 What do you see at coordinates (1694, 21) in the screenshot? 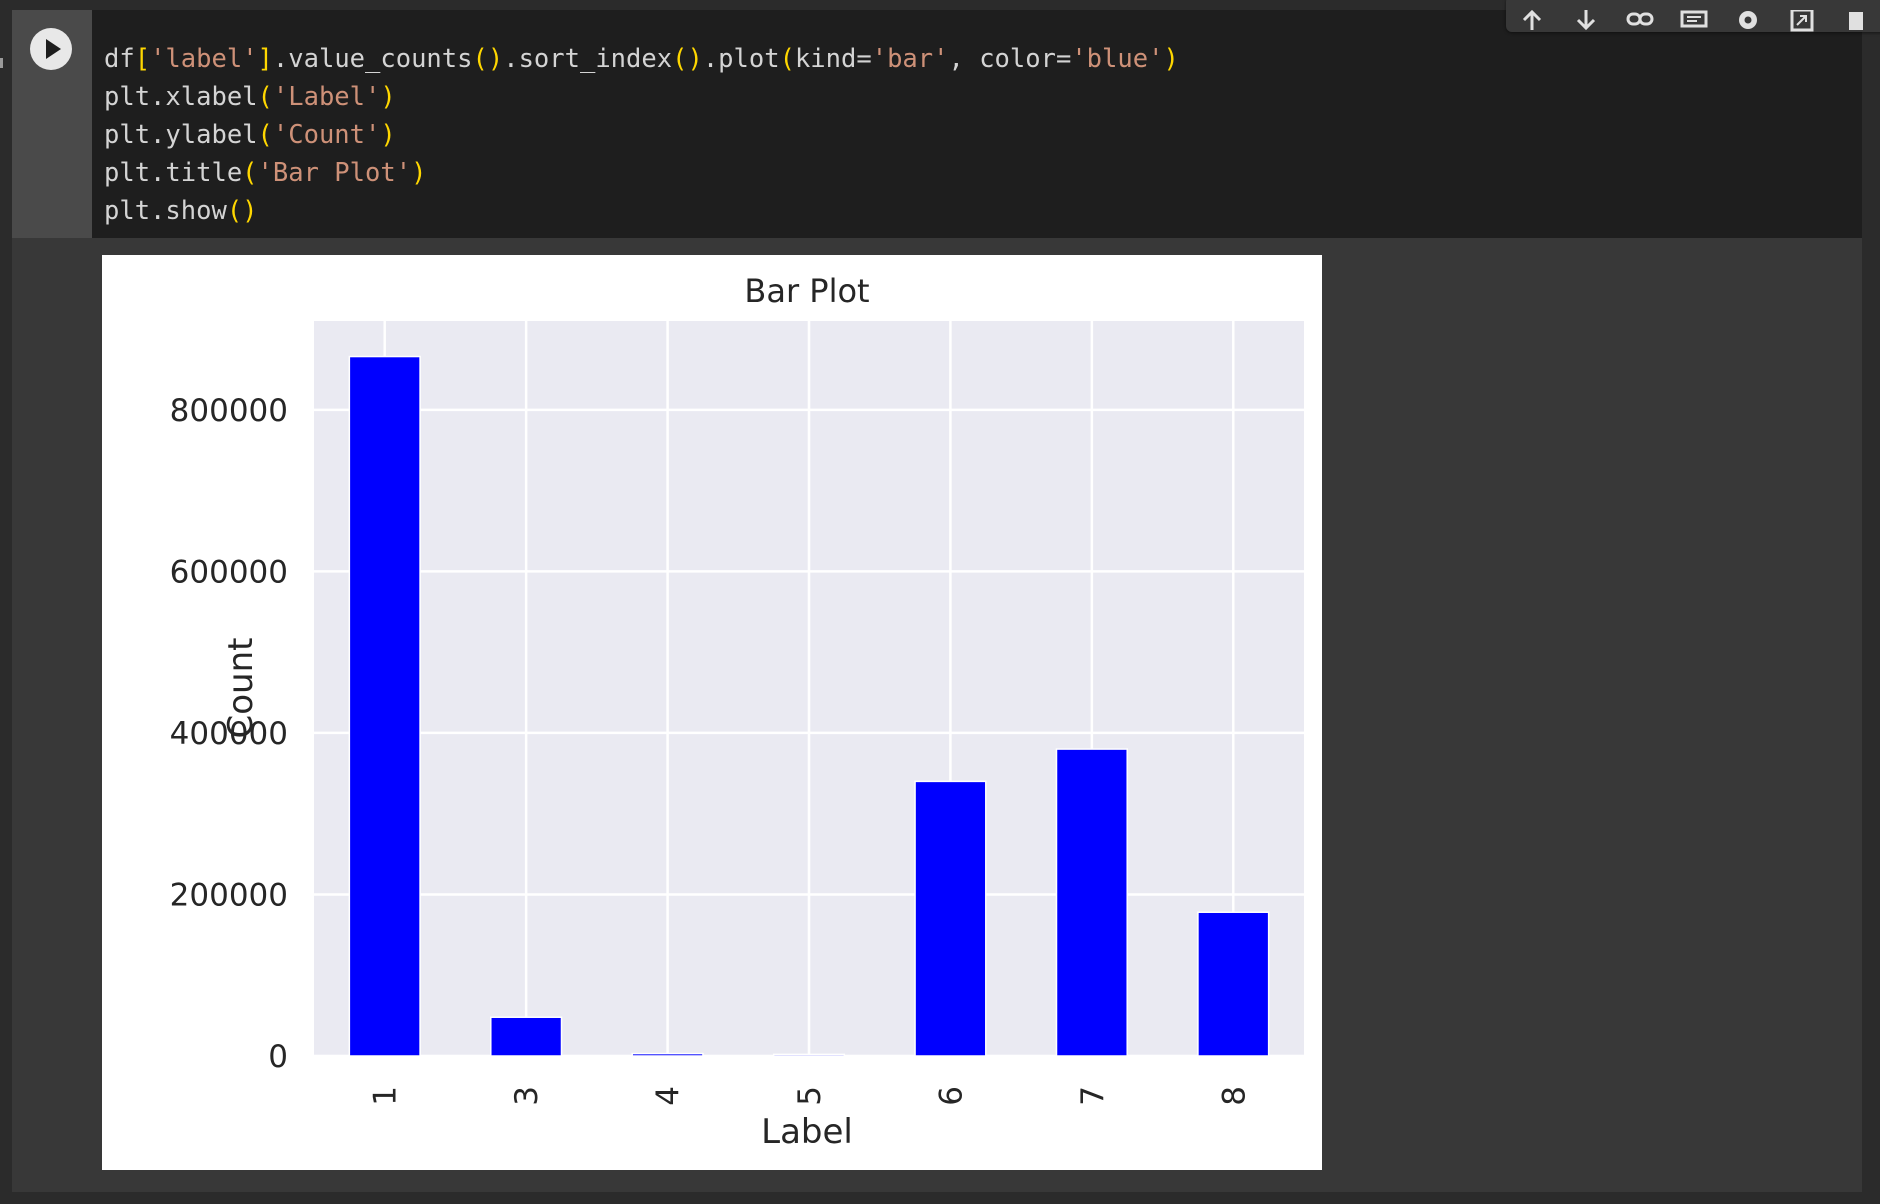
I see `comment-icon` at bounding box center [1694, 21].